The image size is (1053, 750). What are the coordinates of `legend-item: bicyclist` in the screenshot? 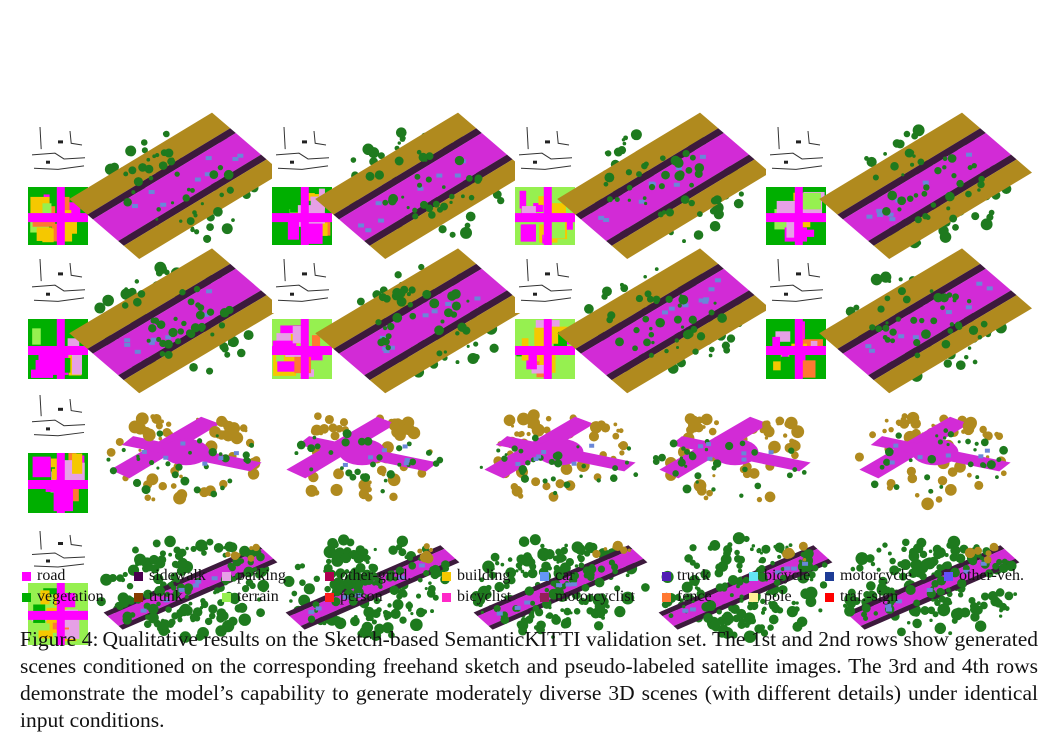 It's located at (476, 597).